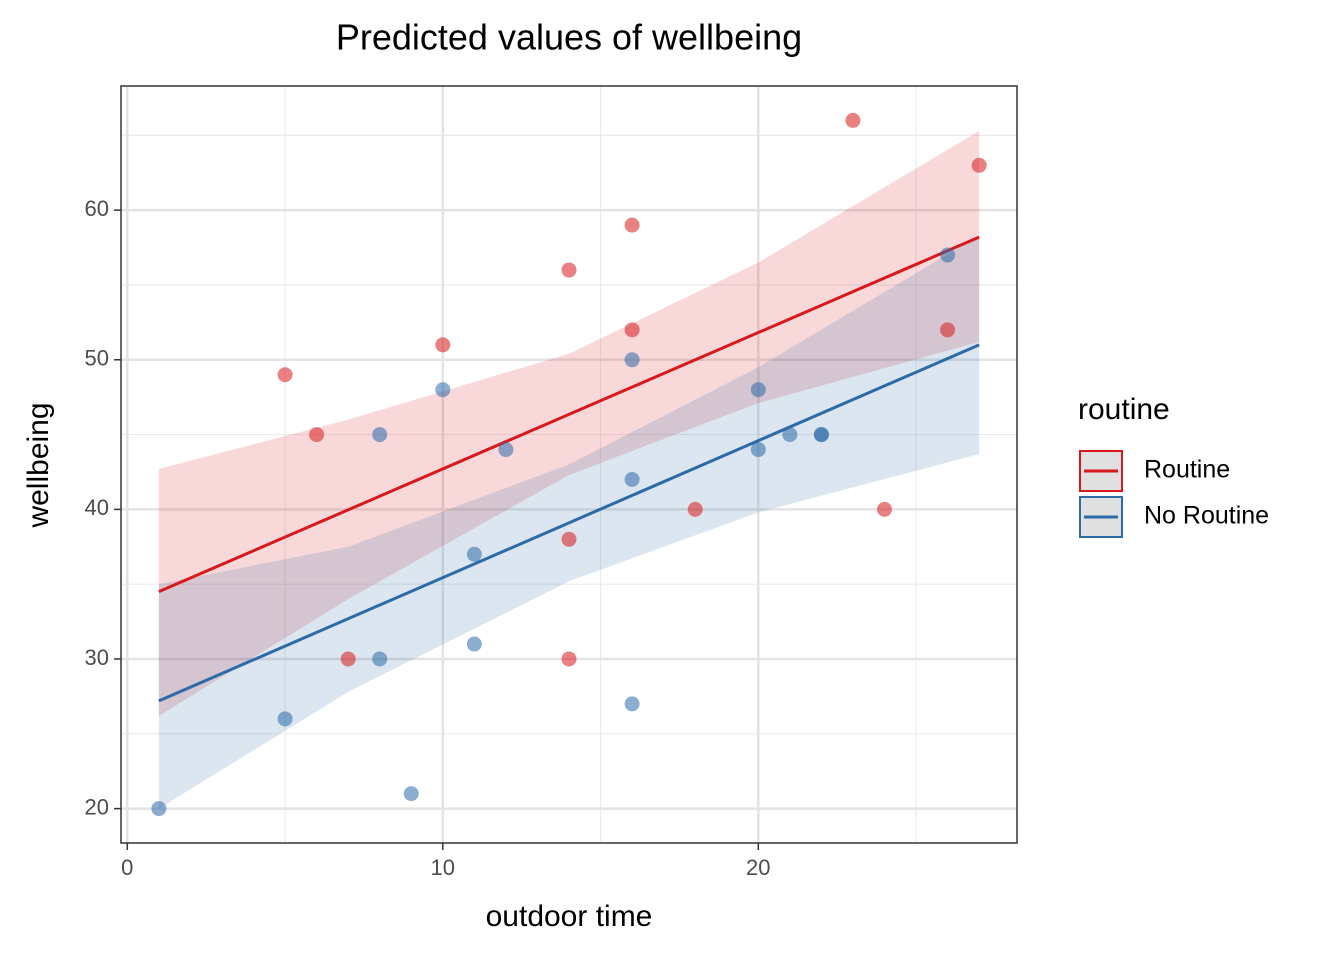 Image resolution: width=1344 pixels, height=960 pixels. I want to click on x-tick-label: 20, so click(758, 867).